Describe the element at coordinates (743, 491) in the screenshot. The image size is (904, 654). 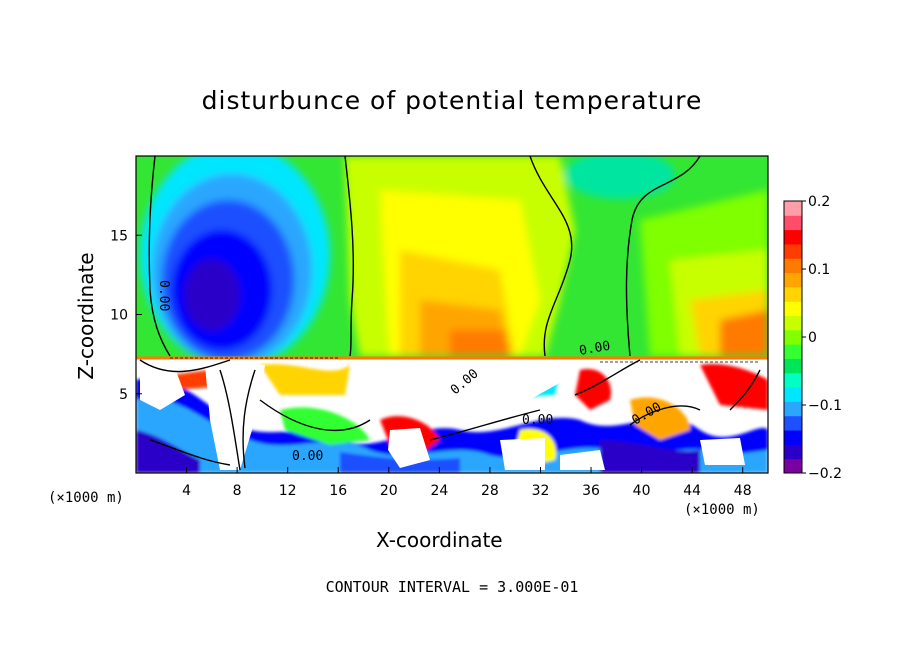
I see `x-tick-label: 48` at that location.